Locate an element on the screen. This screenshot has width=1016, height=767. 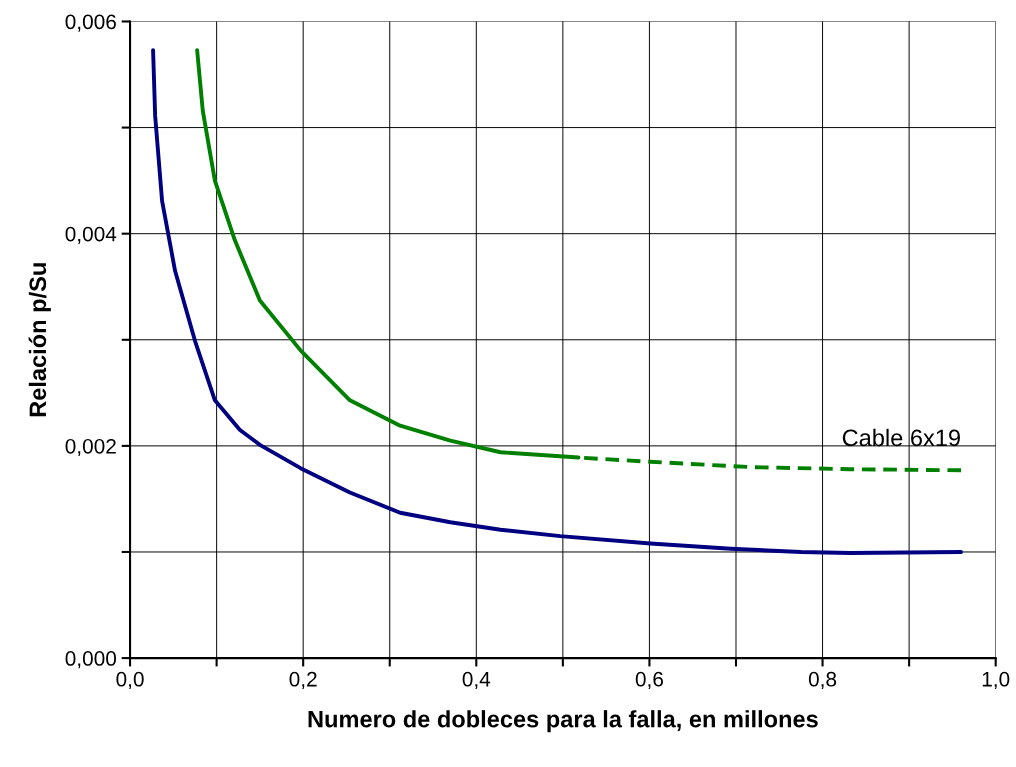
x-tick-label: 0,2 is located at coordinates (303, 680).